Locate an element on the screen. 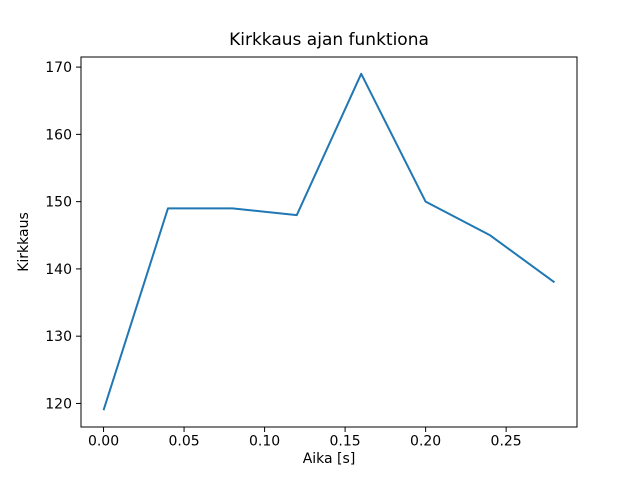 Image resolution: width=640 pixels, height=480 pixels. y-tick-label: 170 is located at coordinates (58, 68).